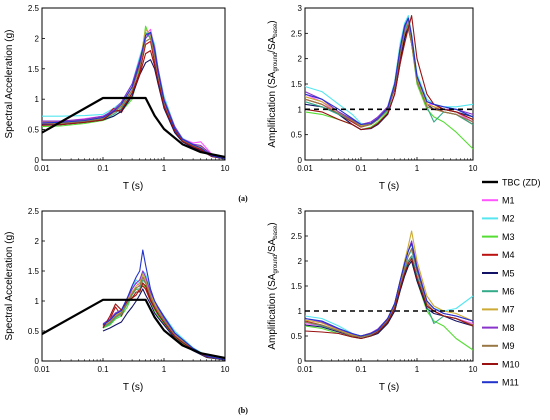 The width and height of the screenshot is (550, 420). Describe the element at coordinates (508, 219) in the screenshot. I see `legend-label: M2` at that location.